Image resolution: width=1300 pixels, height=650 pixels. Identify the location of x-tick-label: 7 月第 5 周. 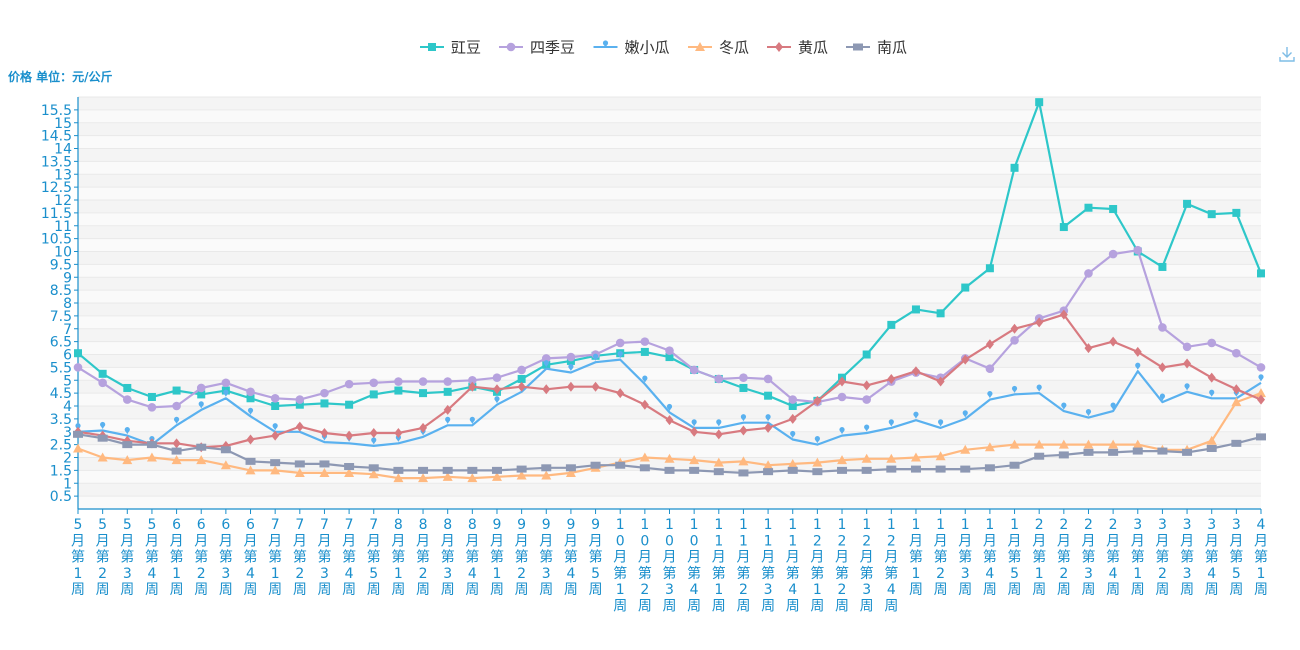
(374, 557).